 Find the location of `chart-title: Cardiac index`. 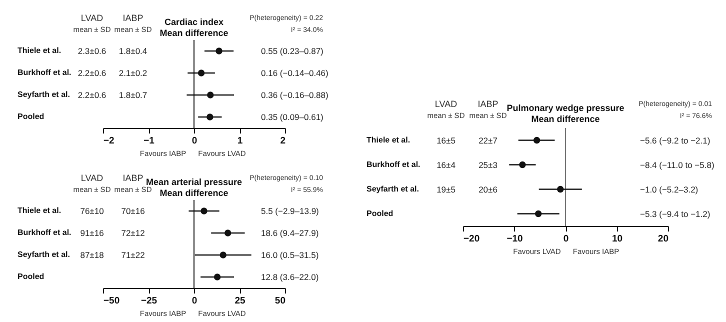

chart-title: Cardiac index is located at coordinates (194, 22).